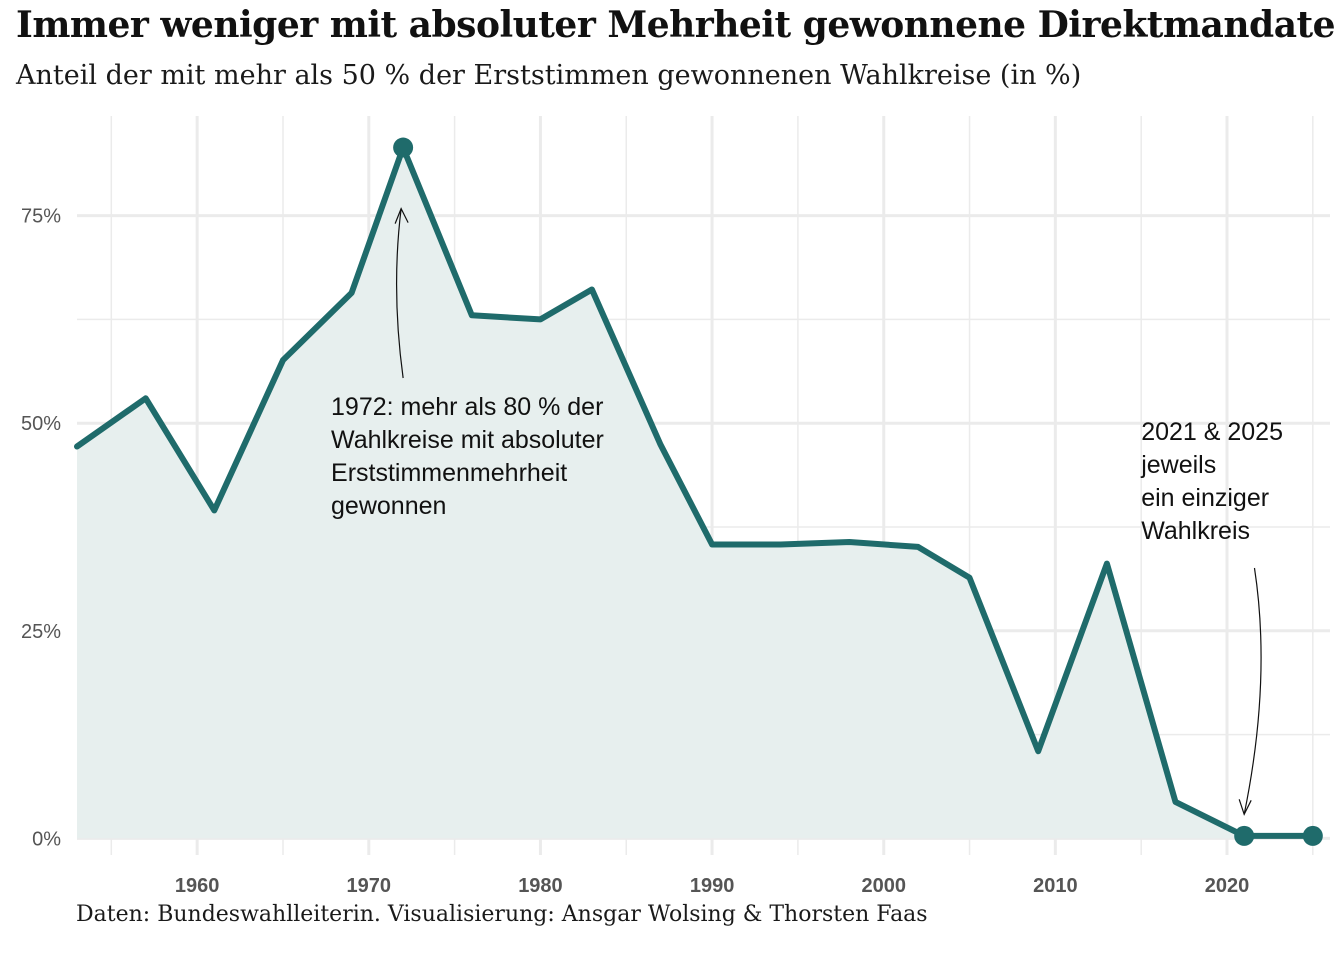 Image resolution: width=1344 pixels, height=960 pixels. What do you see at coordinates (1205, 498) in the screenshot?
I see `annotation-2021-line: ein einziger` at bounding box center [1205, 498].